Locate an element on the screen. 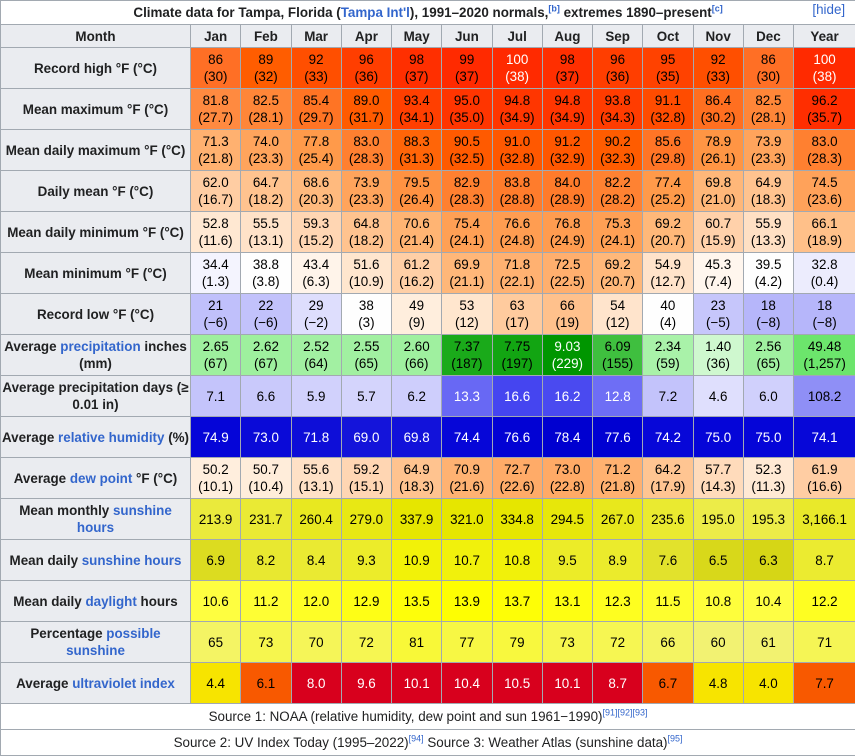 The height and width of the screenshot is (756, 855). row-label-link: dew point is located at coordinates (101, 478).